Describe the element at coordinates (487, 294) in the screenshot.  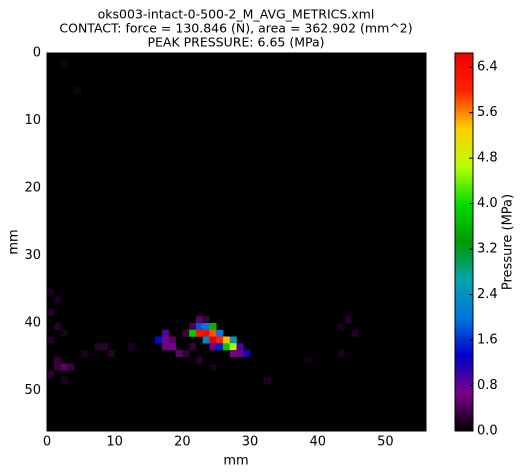
I see `colorbar-tick-label: 2.4` at that location.